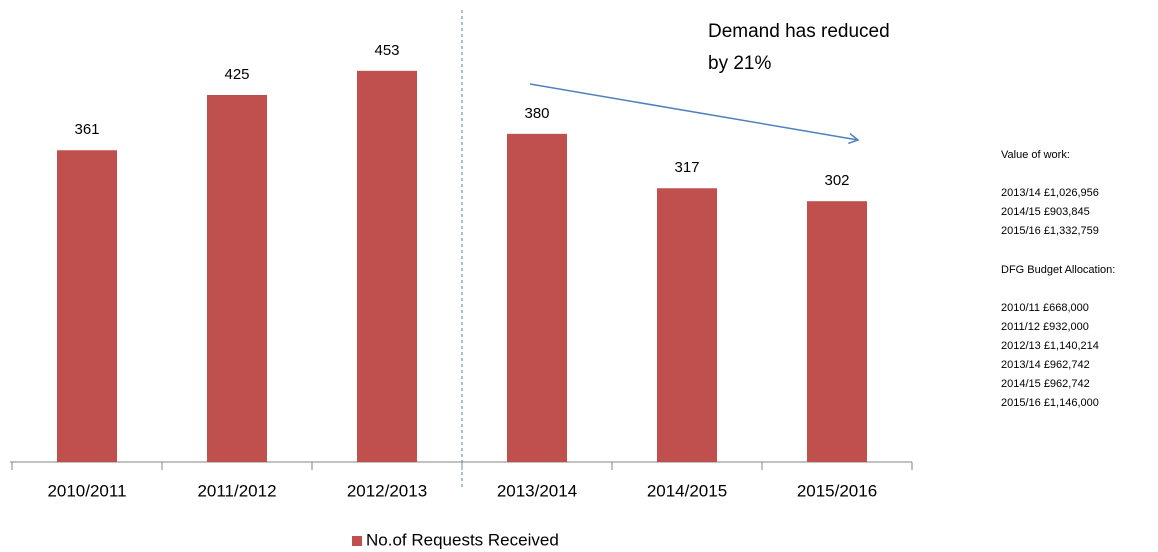 This screenshot has width=1158, height=552. Describe the element at coordinates (236, 74) in the screenshot. I see `data-label: 425` at that location.